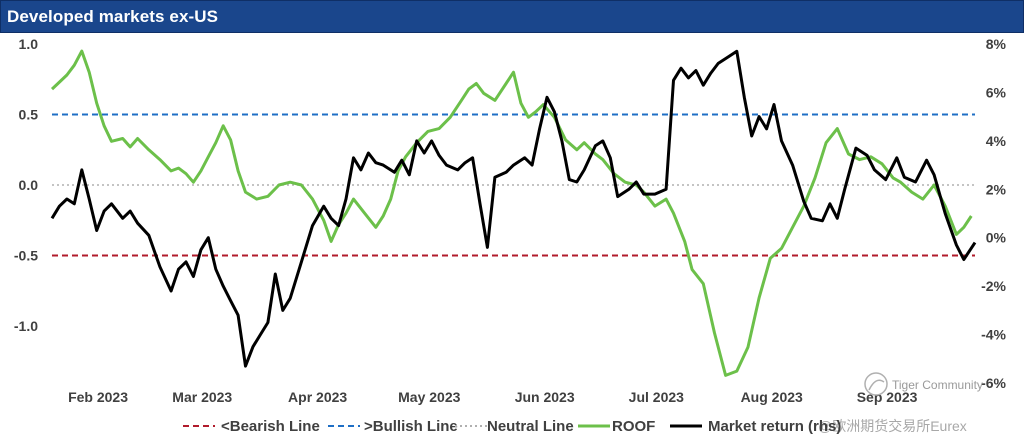 The width and height of the screenshot is (1024, 446). Describe the element at coordinates (993, 335) in the screenshot. I see `right-tick-label: -4%` at that location.